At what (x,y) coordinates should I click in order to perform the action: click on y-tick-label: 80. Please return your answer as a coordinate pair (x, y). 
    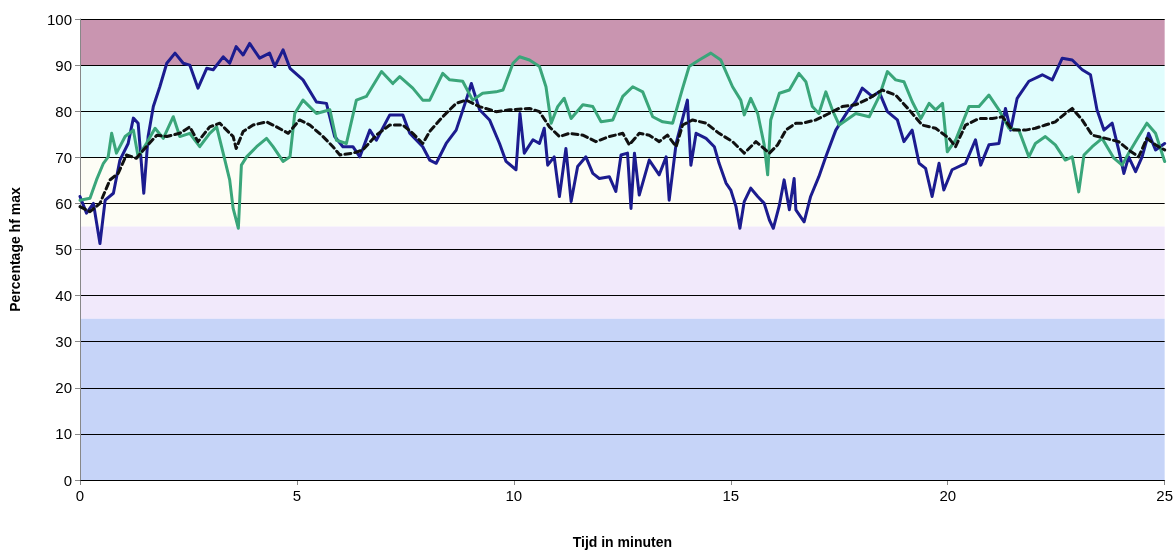
    Looking at the image, I should click on (63, 111).